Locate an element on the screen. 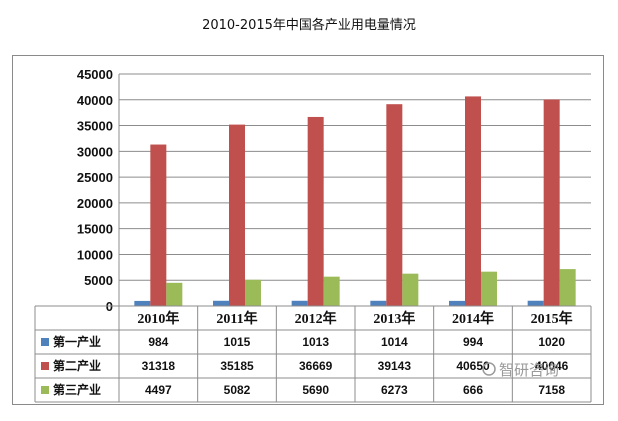 Image resolution: width=618 pixels, height=421 pixels. table-cell: 39143 is located at coordinates (395, 366).